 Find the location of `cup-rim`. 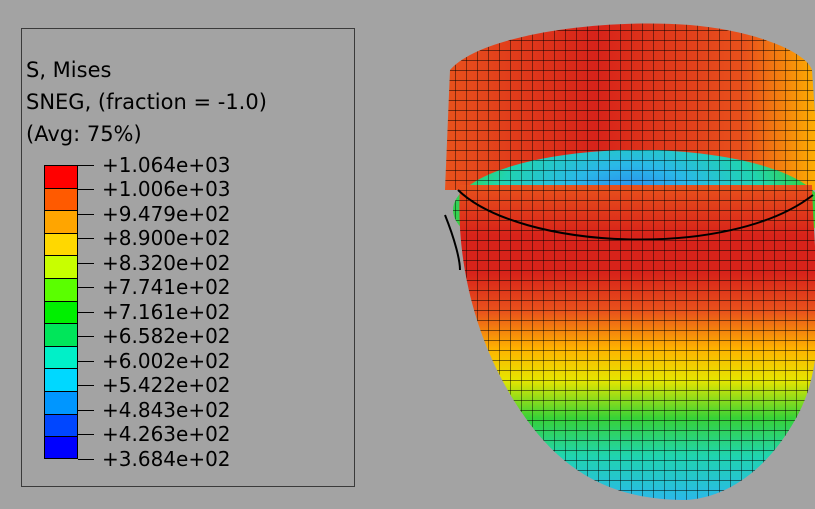

cup-rim is located at coordinates (630, 106).